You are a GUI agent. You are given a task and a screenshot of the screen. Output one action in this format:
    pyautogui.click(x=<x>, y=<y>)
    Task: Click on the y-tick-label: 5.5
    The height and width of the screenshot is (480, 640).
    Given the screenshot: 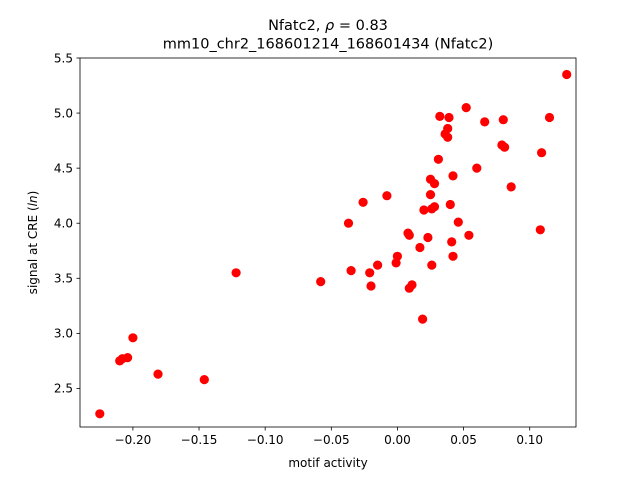 What is the action you would take?
    pyautogui.click(x=63, y=58)
    